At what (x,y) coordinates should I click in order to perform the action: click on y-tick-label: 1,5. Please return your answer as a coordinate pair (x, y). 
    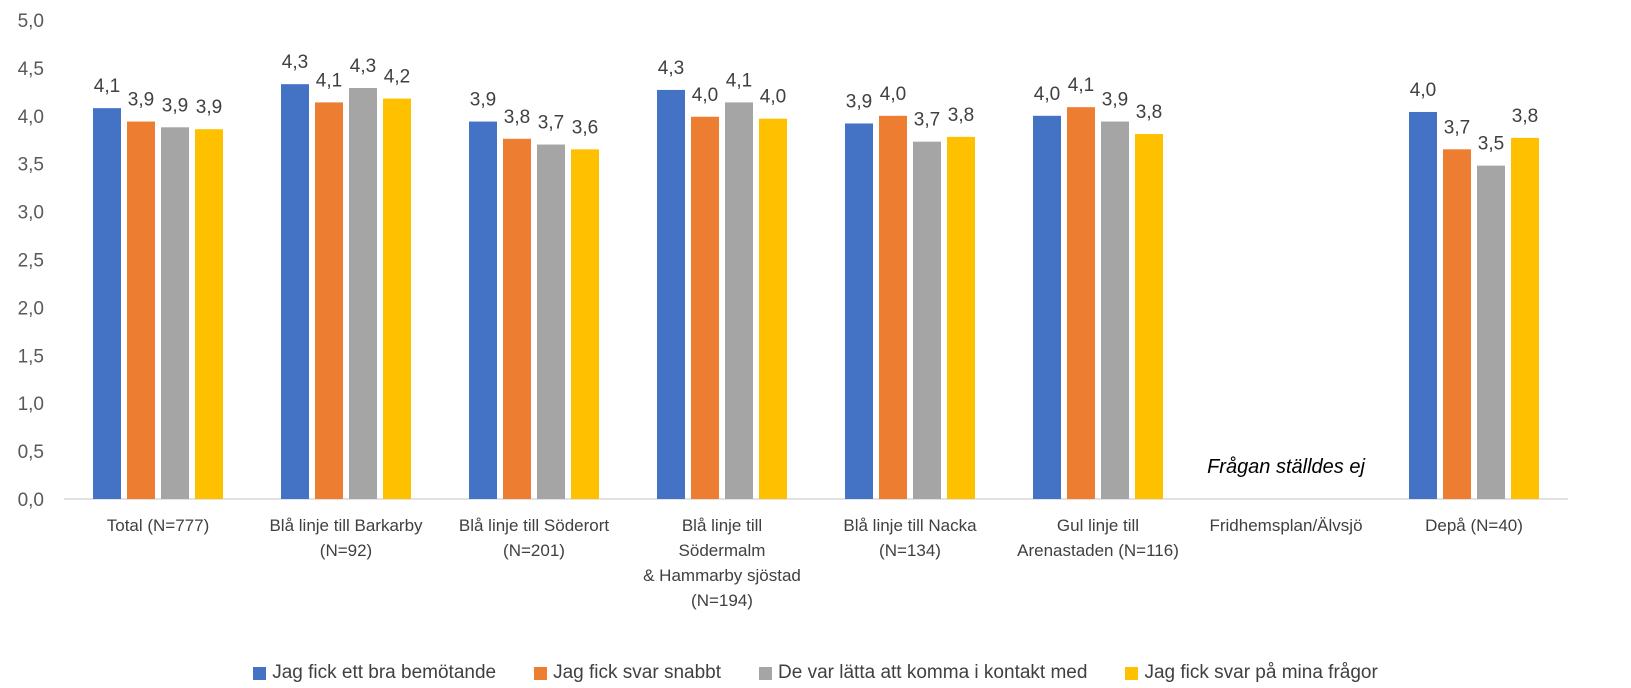
    Looking at the image, I should click on (31, 356).